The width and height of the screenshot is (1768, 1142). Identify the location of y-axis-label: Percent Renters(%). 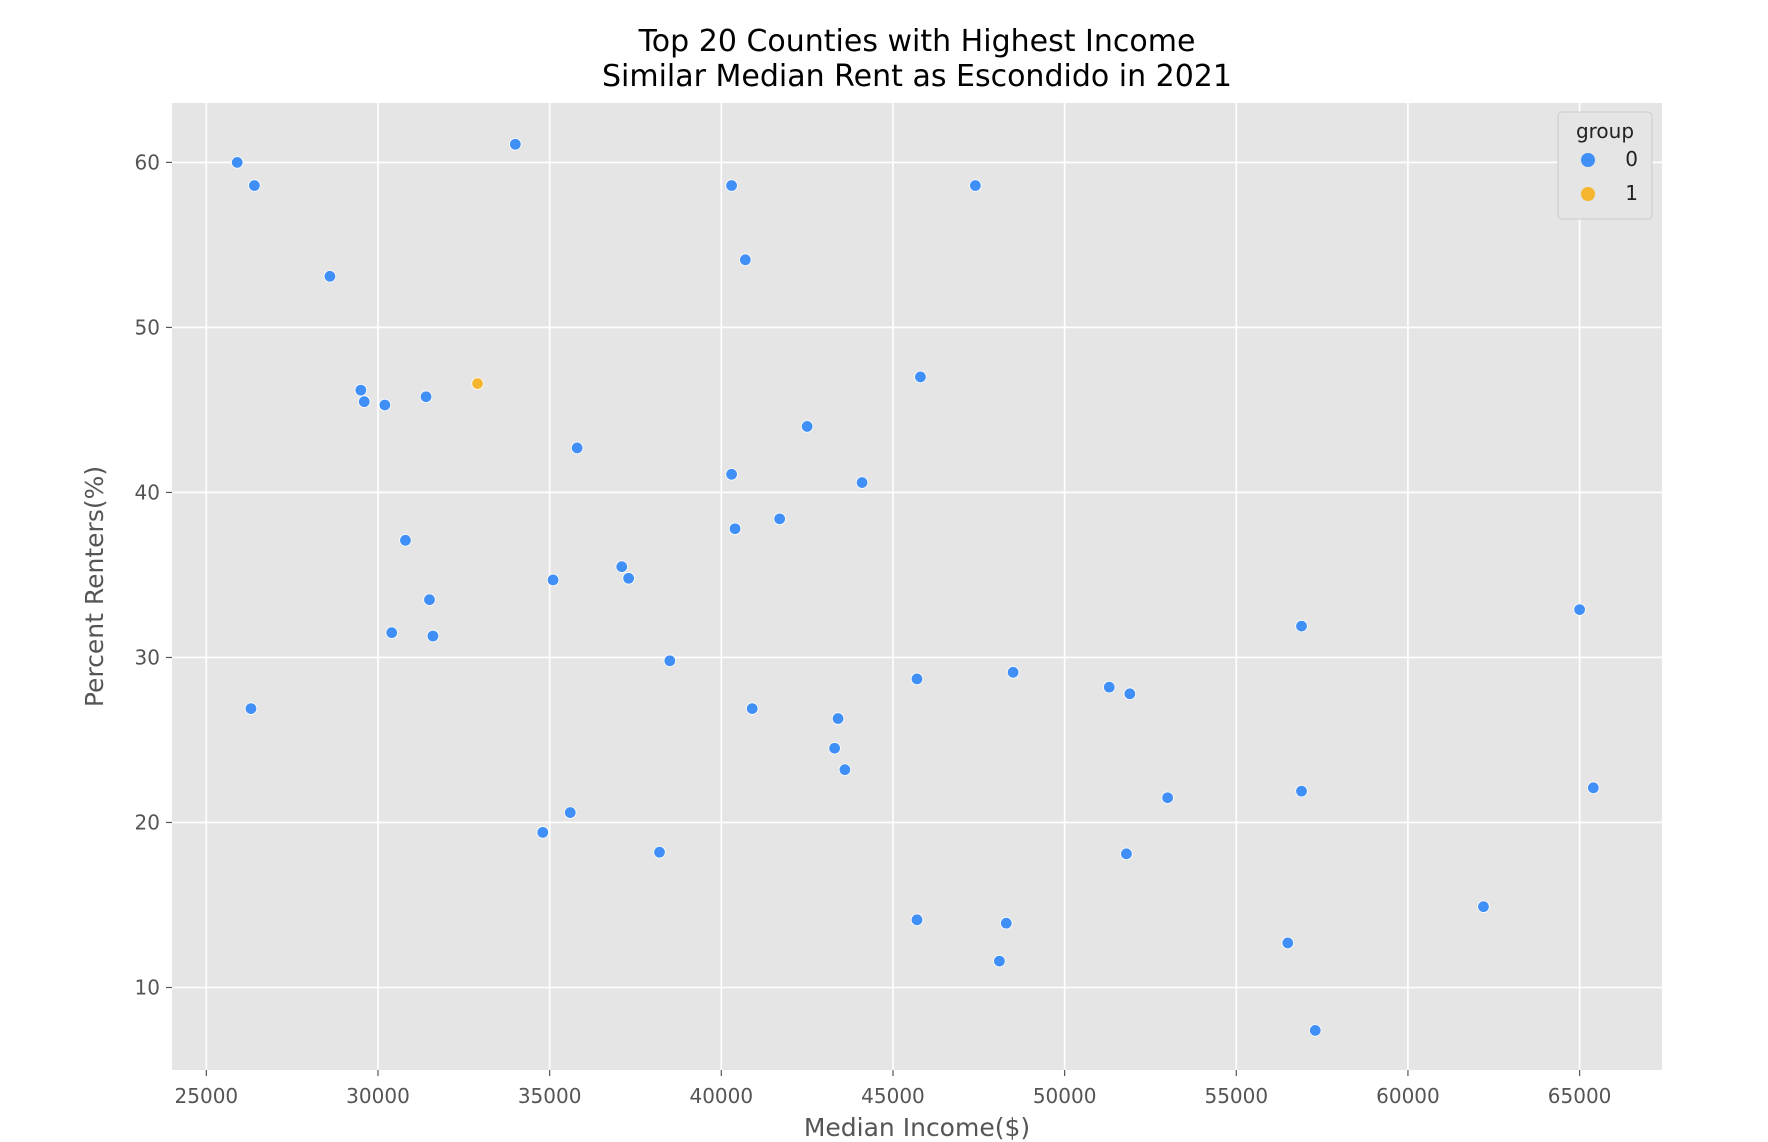
(94, 586).